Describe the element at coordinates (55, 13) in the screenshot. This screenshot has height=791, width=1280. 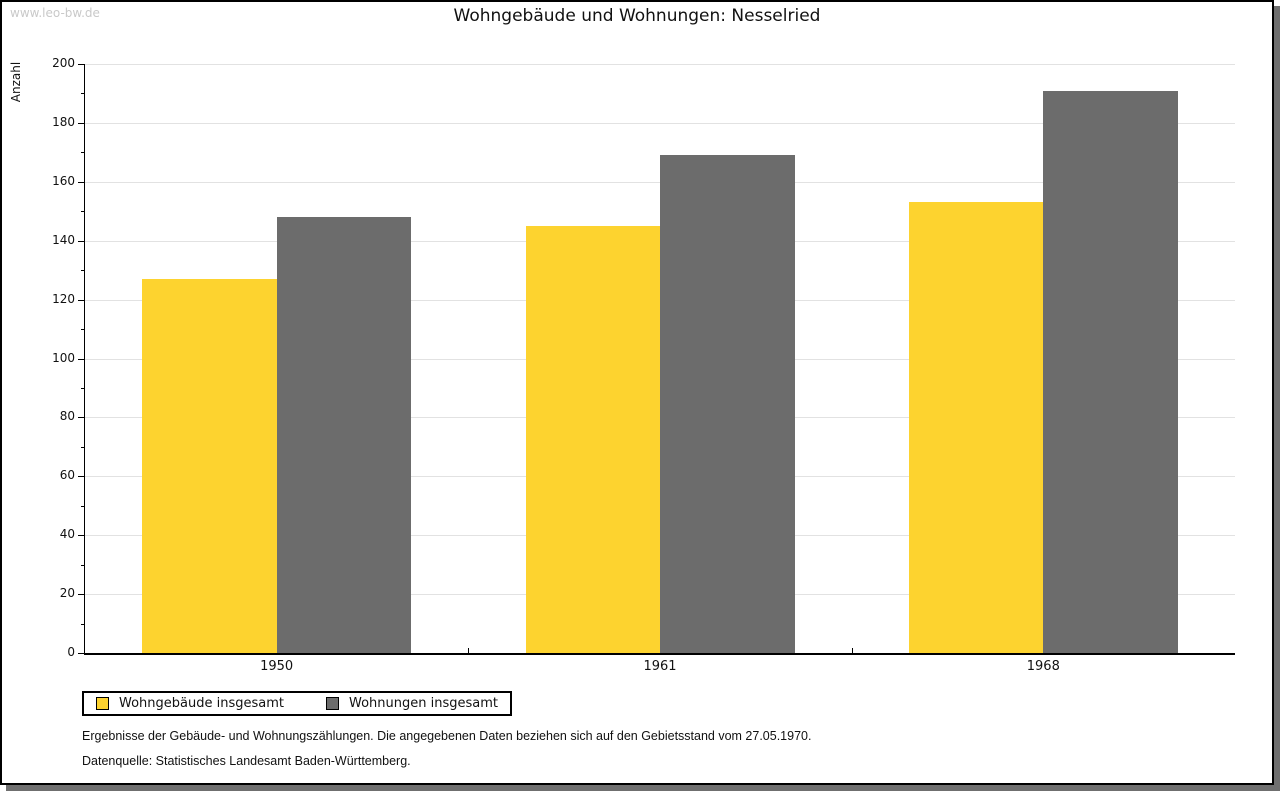
I see `watermark: www.leo-bw.de` at that location.